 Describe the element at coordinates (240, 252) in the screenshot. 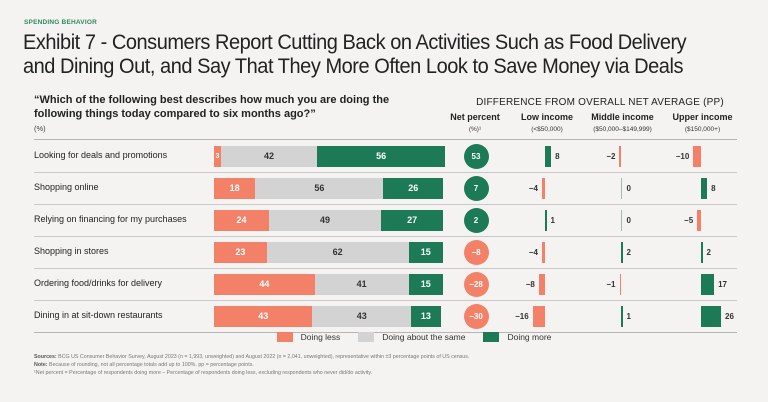

I see `bar-segment-doing-less: 23` at that location.